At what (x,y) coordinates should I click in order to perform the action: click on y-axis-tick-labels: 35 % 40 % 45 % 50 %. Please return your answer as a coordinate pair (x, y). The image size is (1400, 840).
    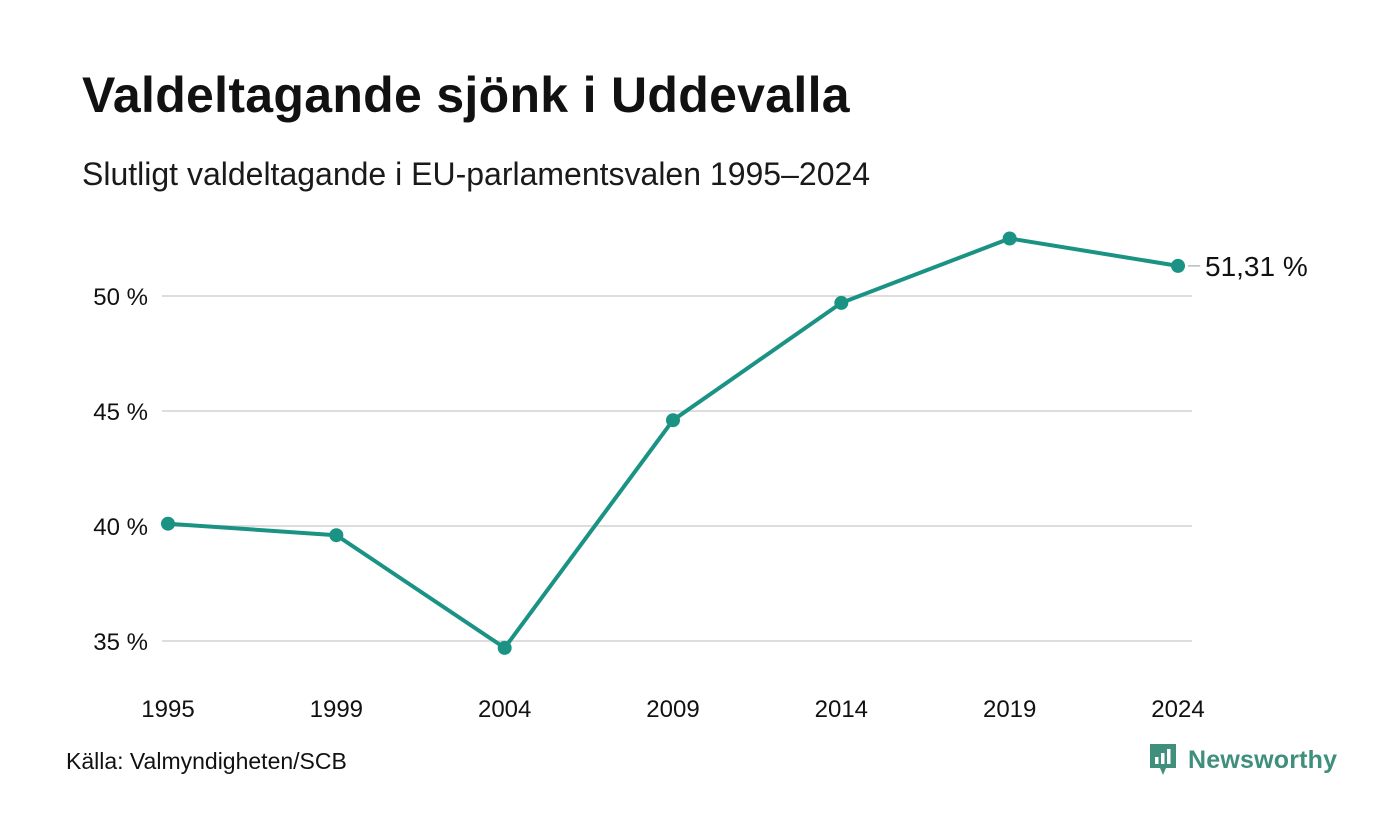
    Looking at the image, I should click on (120, 470).